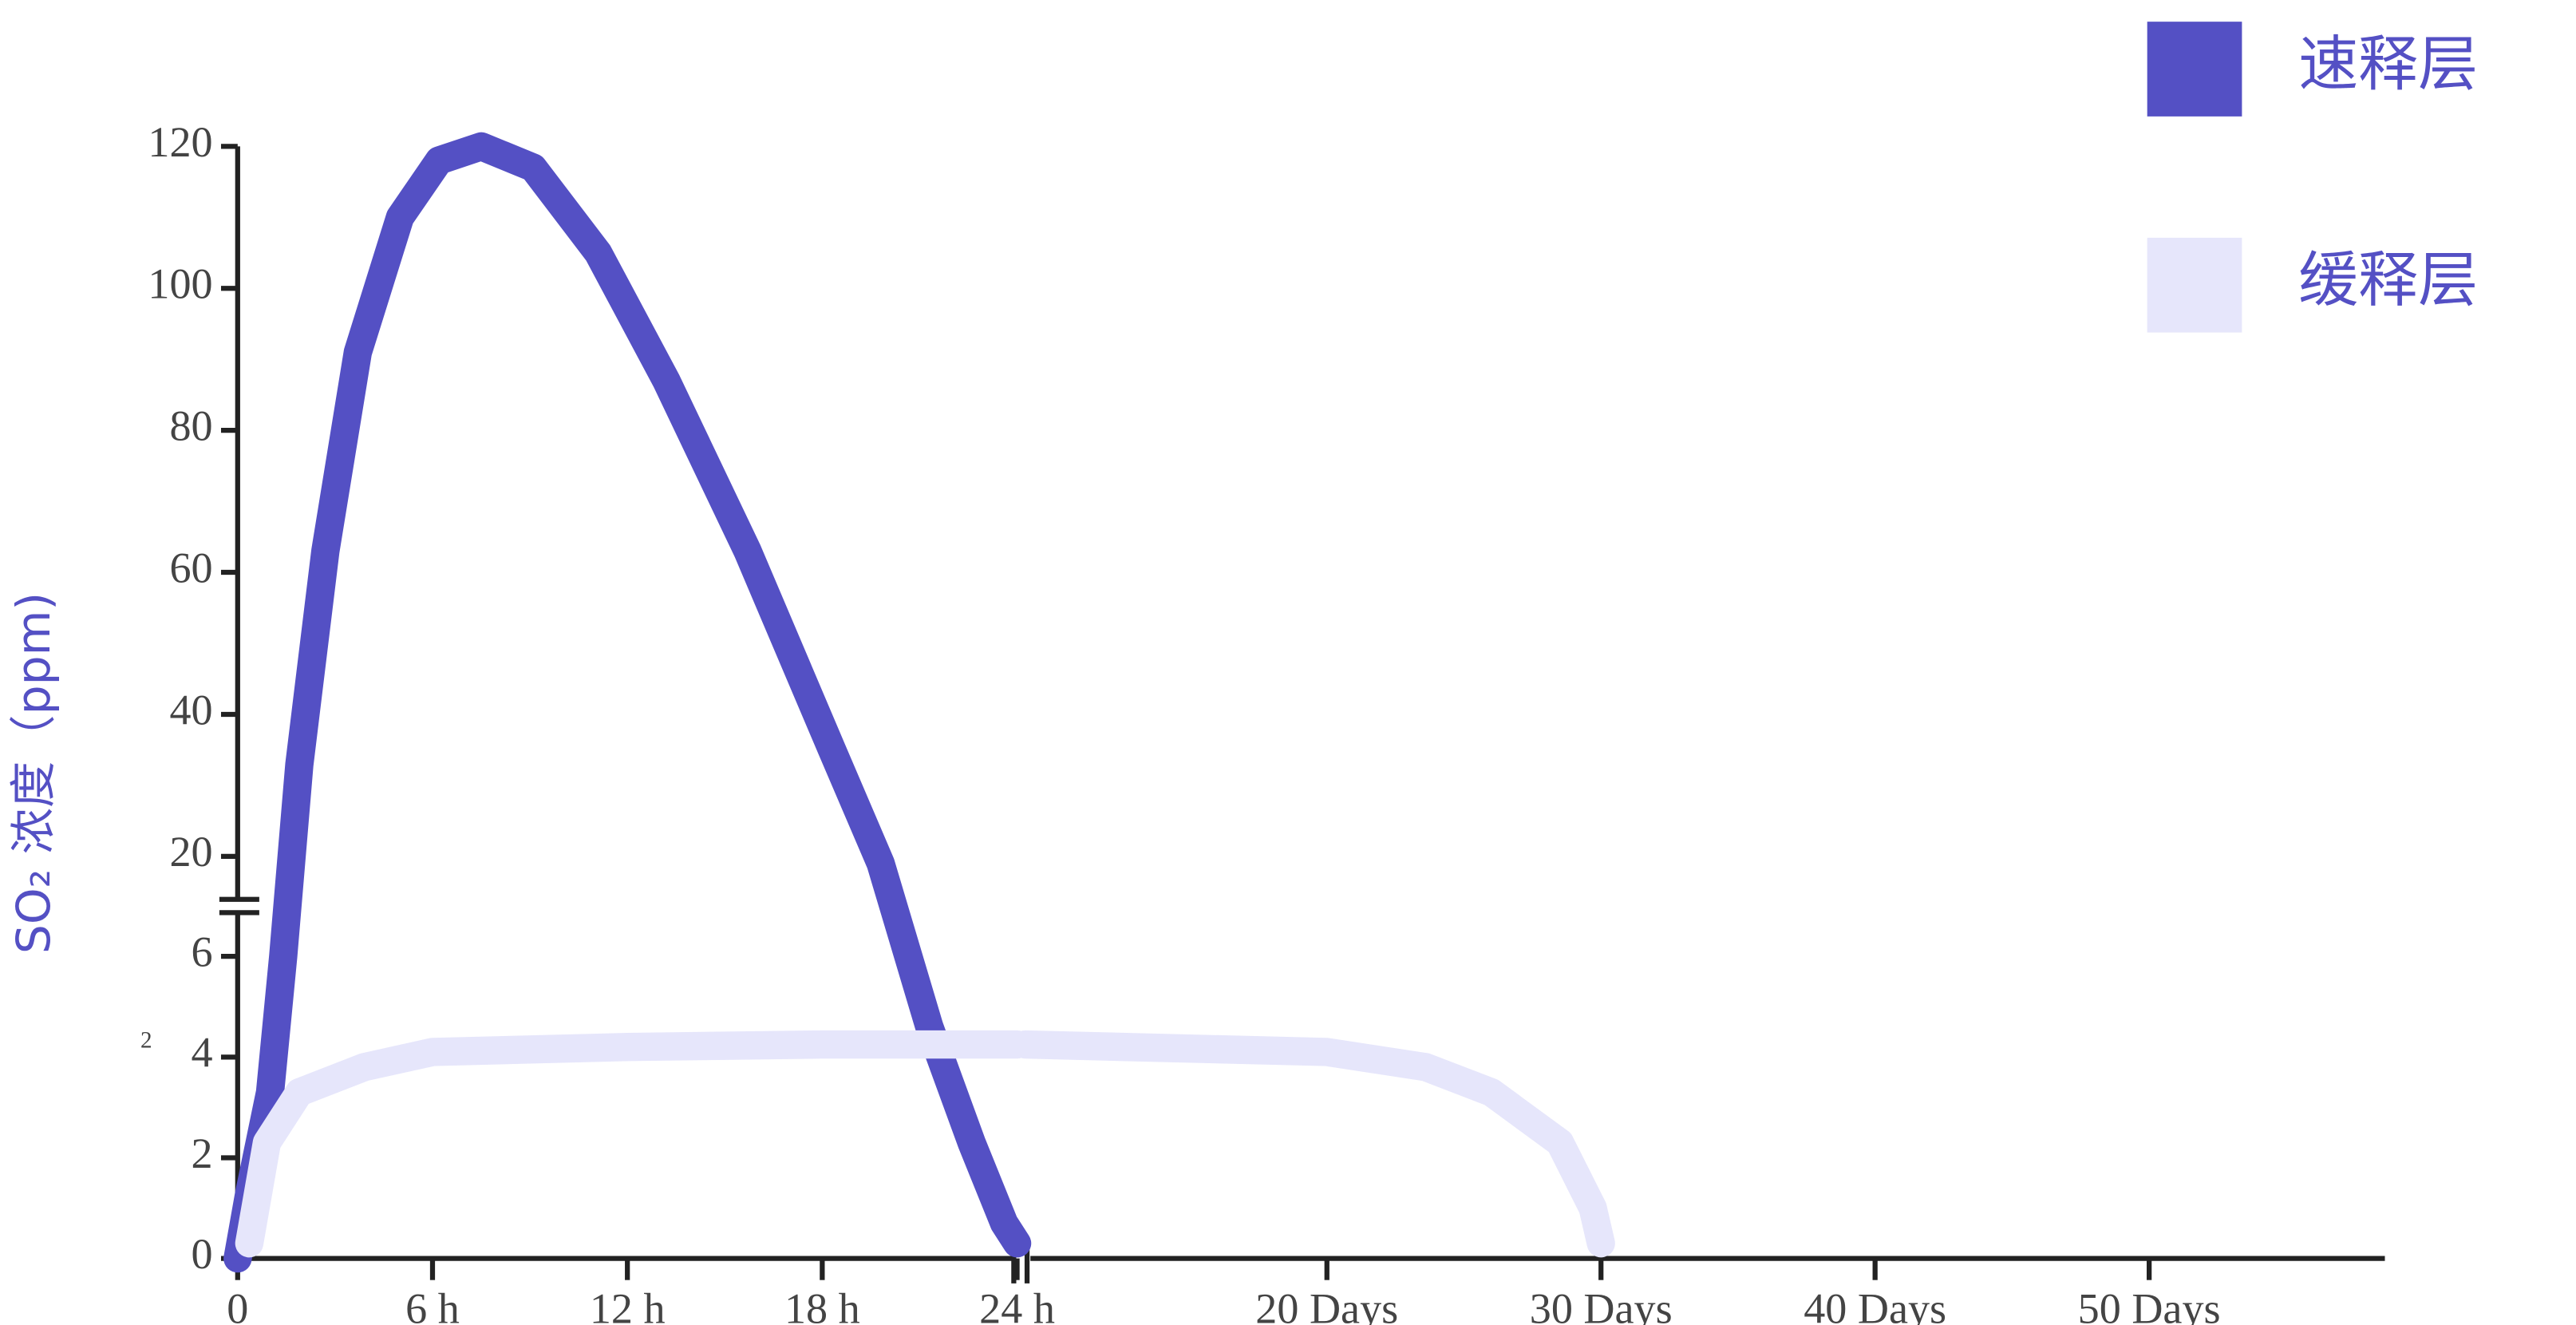 The image size is (2576, 1325). What do you see at coordinates (146, 1041) in the screenshot?
I see `annotation: 2` at bounding box center [146, 1041].